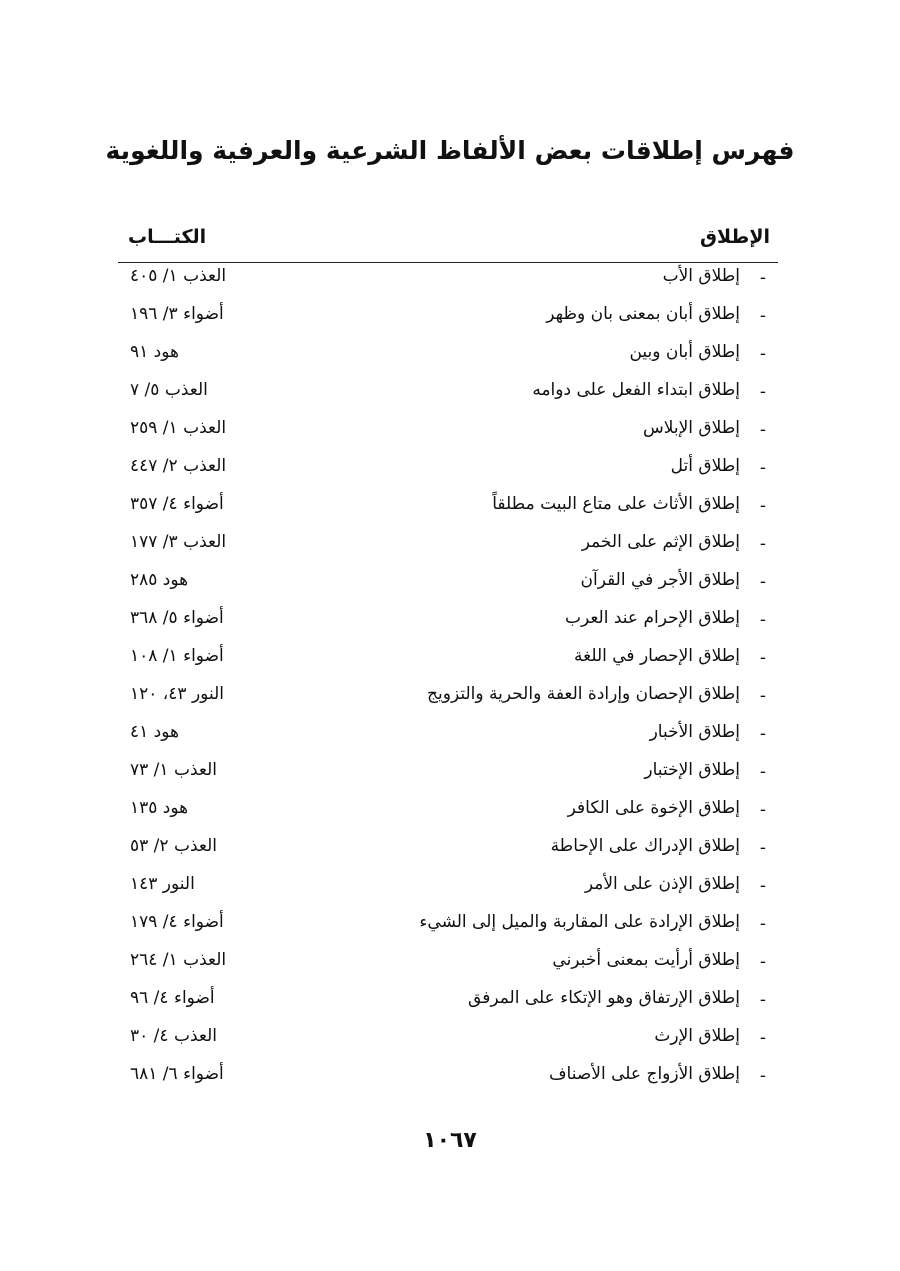 This screenshot has height=1271, width=900. What do you see at coordinates (450, 965) in the screenshot?
I see `index-entry: - إطلاق أرأيت بمعنى أخبرني العذب ١/ ٢٦٤` at bounding box center [450, 965].